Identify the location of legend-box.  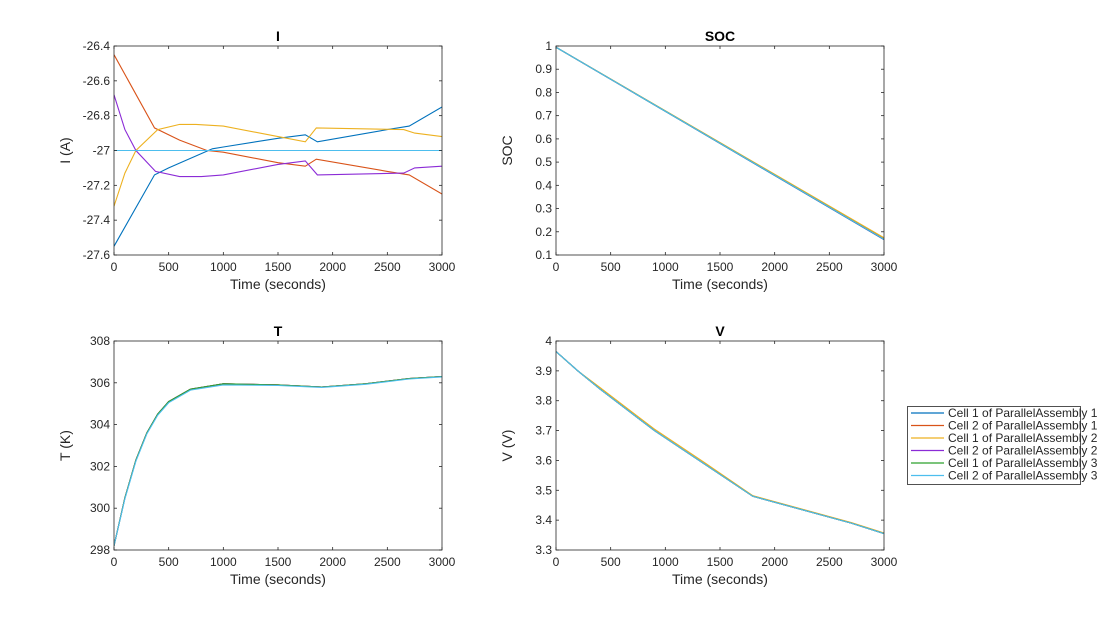
(994, 445).